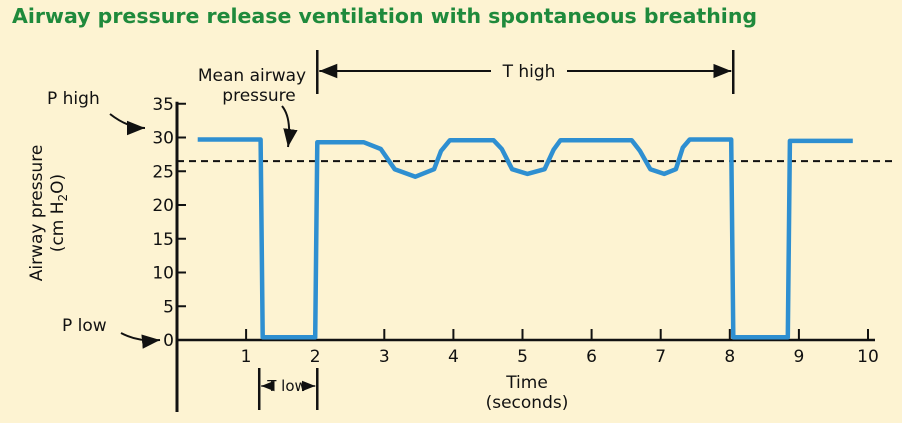 This screenshot has height=423, width=902. What do you see at coordinates (527, 403) in the screenshot?
I see `x-axis-unit: (seconds)` at bounding box center [527, 403].